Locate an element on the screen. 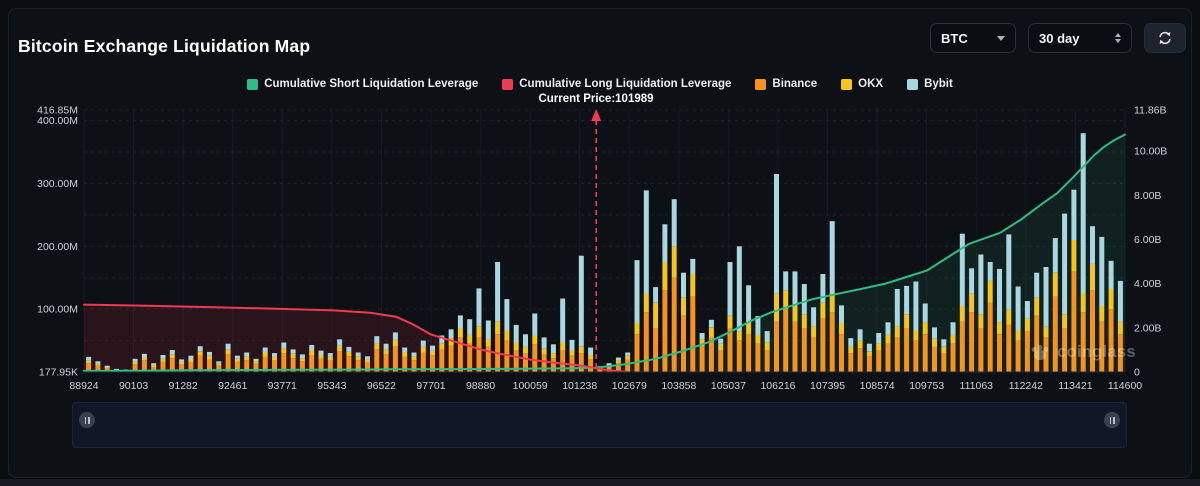  y-axis-right-label: 8.00B is located at coordinates (1147, 196).